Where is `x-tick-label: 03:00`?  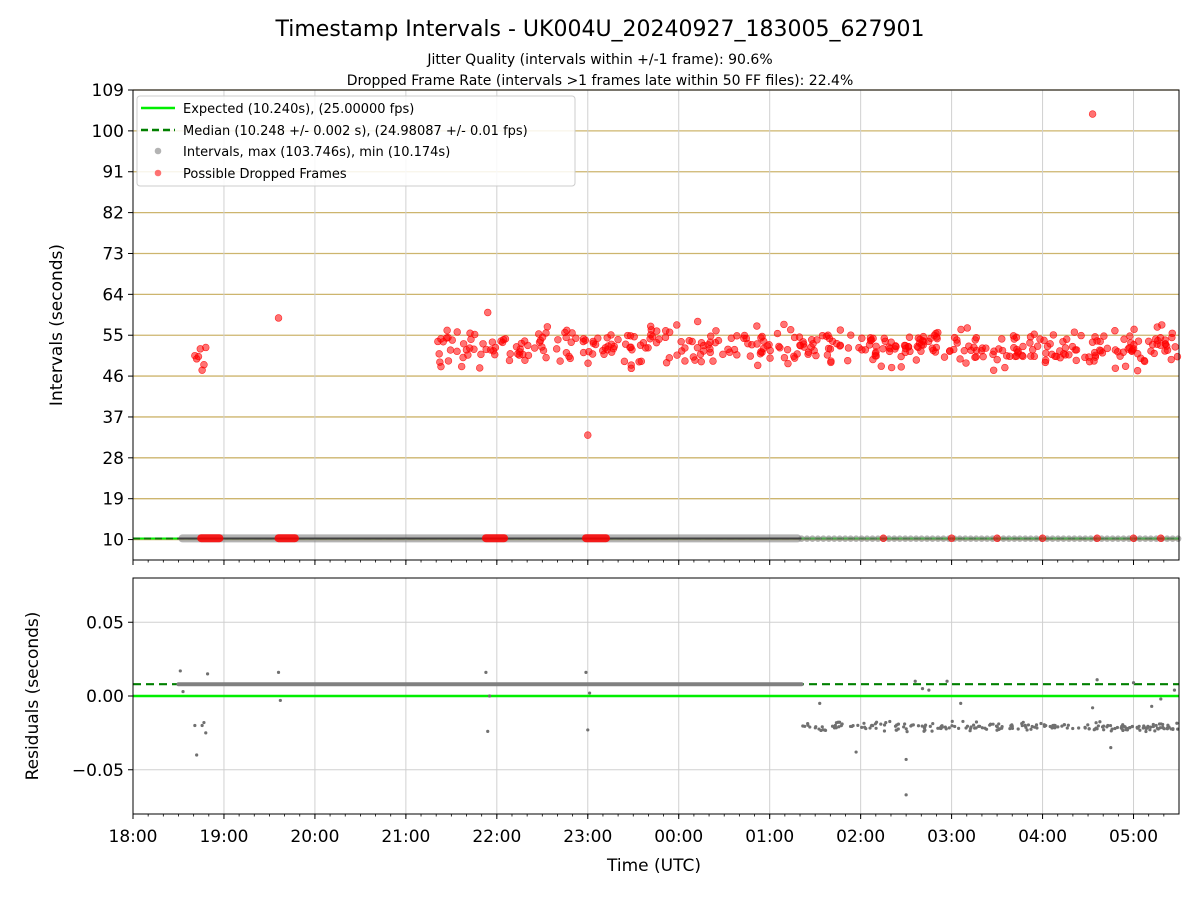 x-tick-label: 03:00 is located at coordinates (951, 837).